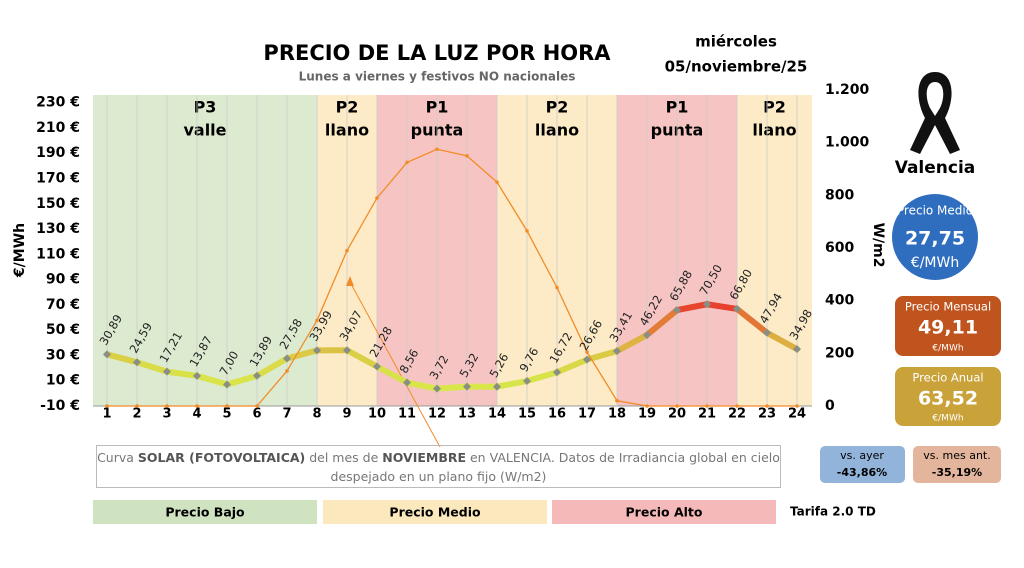  I want to click on x-tick-label: 9, so click(346, 414).